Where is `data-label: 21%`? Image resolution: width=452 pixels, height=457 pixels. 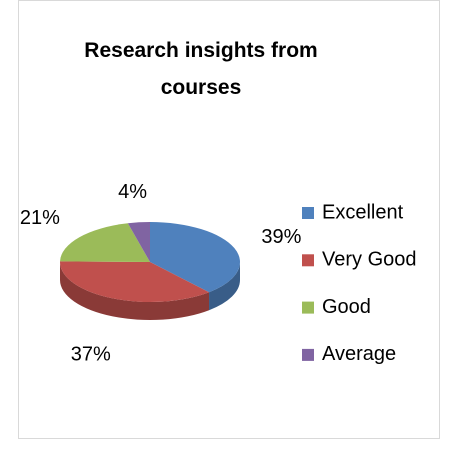 data-label: 21% is located at coordinates (40, 218).